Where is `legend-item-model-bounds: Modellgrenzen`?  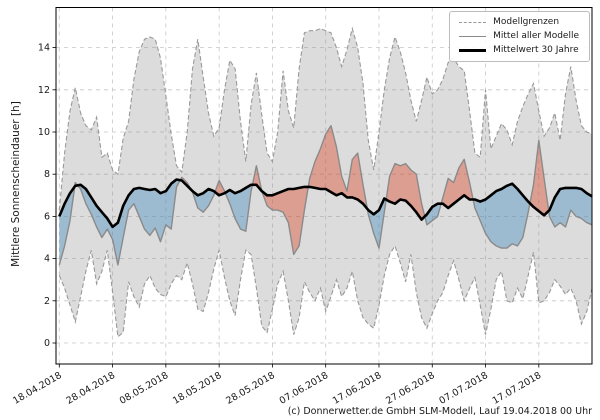 legend-item-model-bounds: Modellgrenzen is located at coordinates (519, 22).